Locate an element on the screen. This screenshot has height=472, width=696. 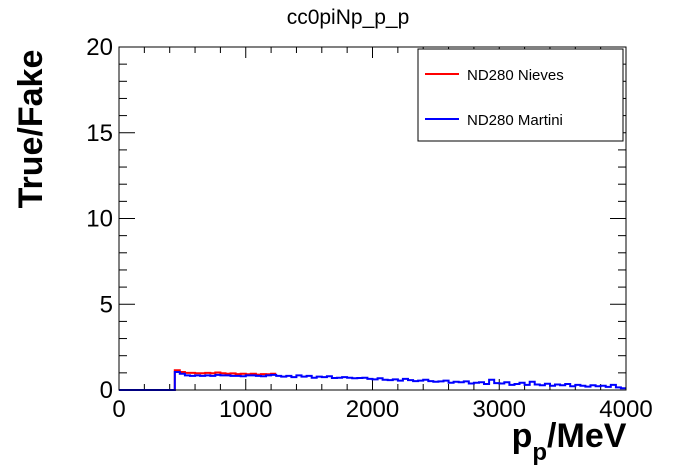
x-tick-label: 4000 is located at coordinates (625, 409).